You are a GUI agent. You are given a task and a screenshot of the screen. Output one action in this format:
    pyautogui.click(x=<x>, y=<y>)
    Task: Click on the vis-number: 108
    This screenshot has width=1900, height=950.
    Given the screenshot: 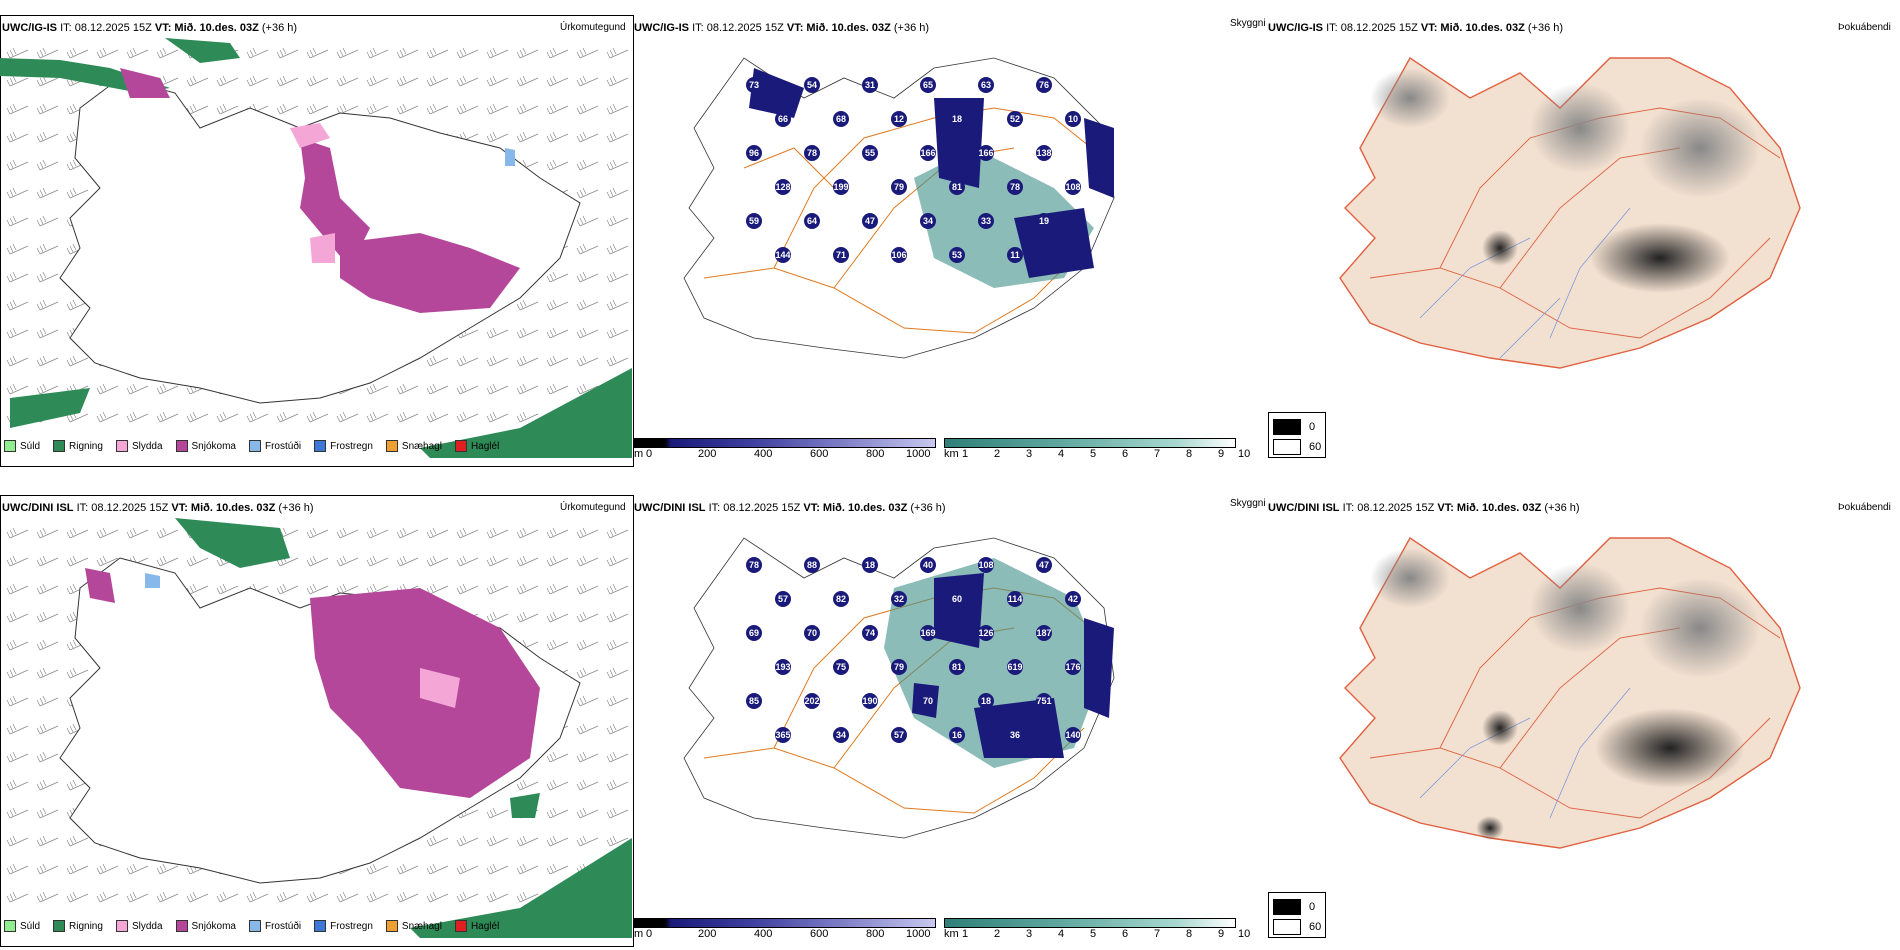 What is the action you would take?
    pyautogui.click(x=1072, y=187)
    